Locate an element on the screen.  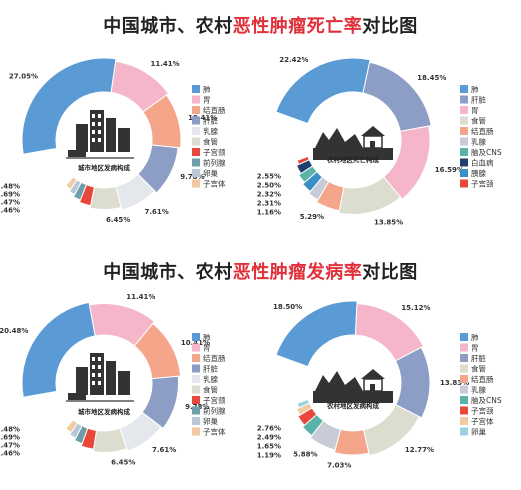
chart-title-incidence: 中国城市、农村恶性肿瘤发病率对比图 is located at coordinates (260, 271).